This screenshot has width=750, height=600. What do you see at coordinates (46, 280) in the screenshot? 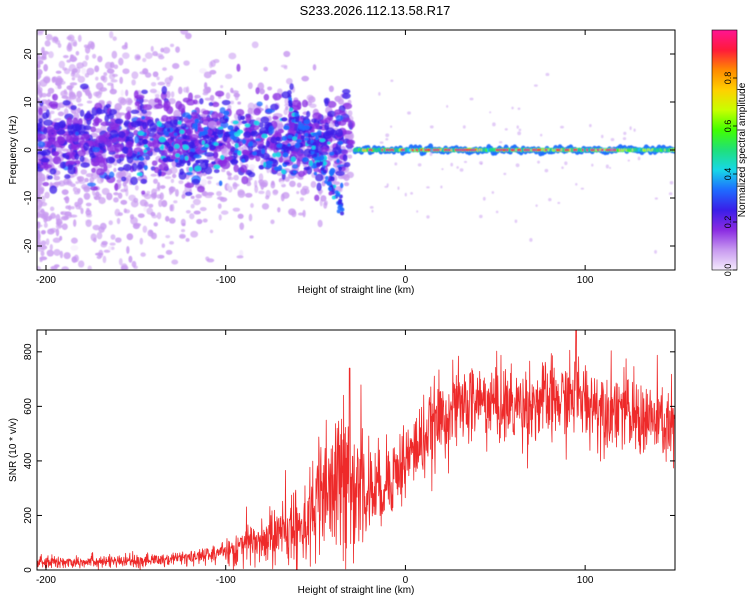
I see `spectrogram-x-tick-label: -200` at bounding box center [46, 280].